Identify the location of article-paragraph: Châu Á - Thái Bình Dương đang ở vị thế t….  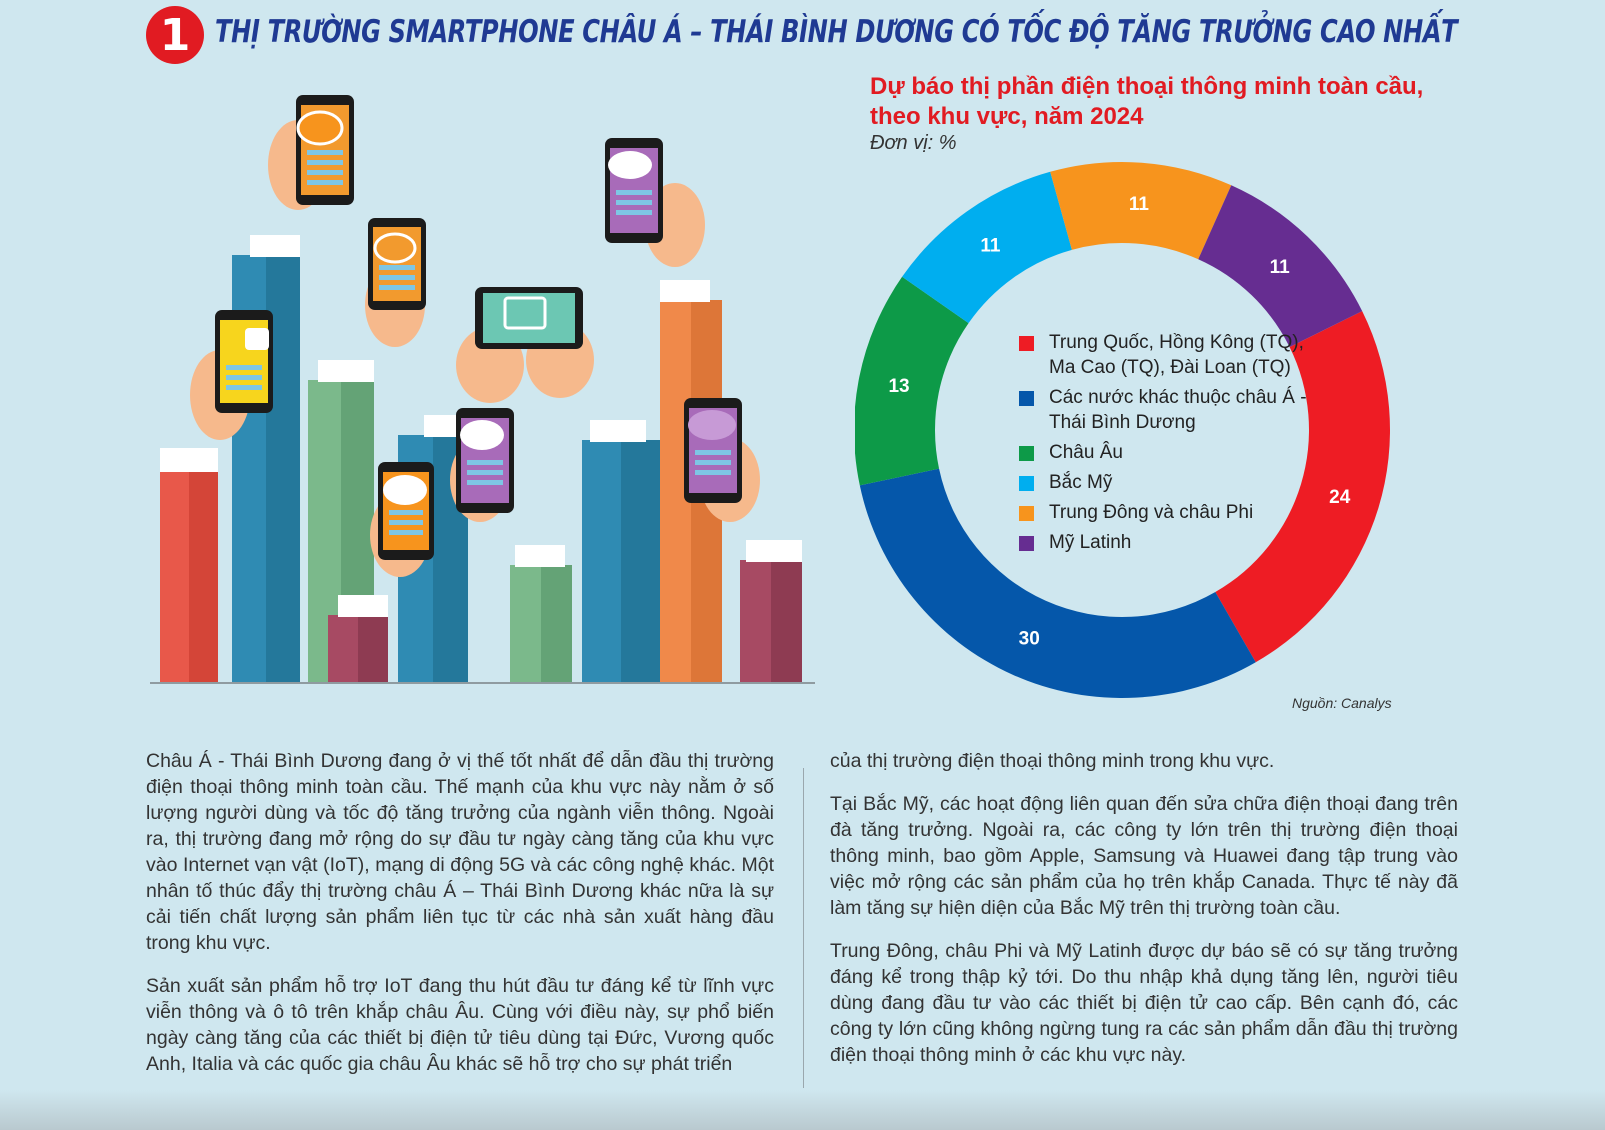
(460, 852).